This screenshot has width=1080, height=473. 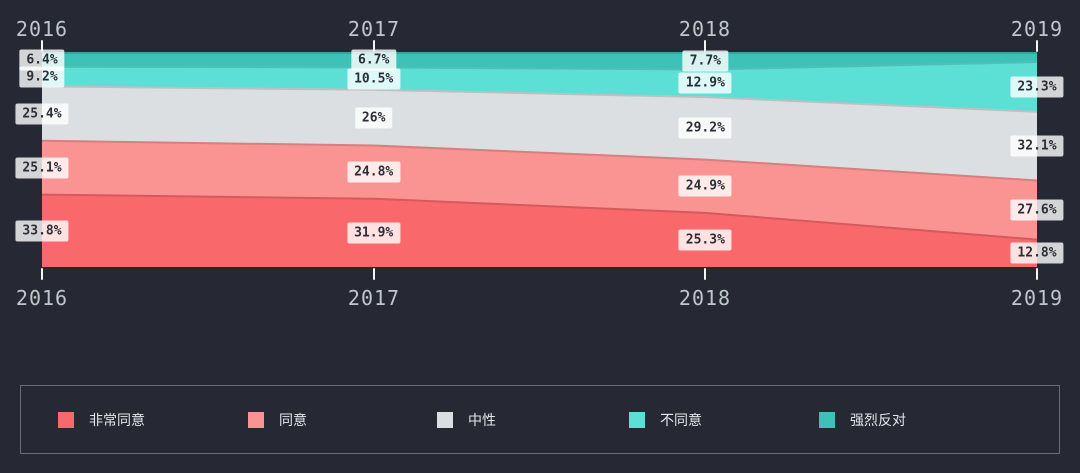 I want to click on area-top-line-neutral, so click(x=539, y=99).